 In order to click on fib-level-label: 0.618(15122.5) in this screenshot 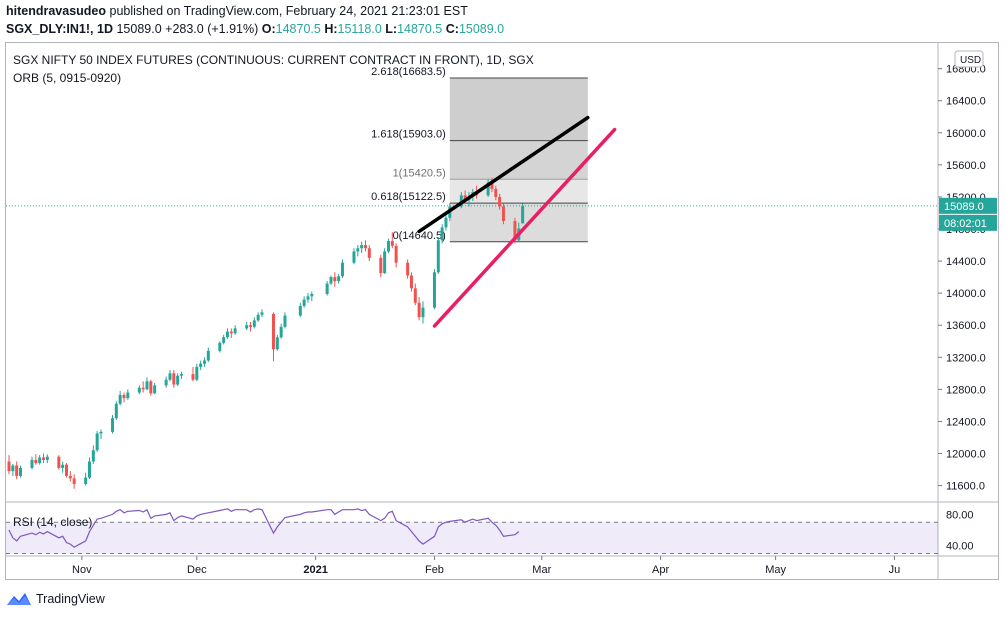, I will do `click(408, 197)`.